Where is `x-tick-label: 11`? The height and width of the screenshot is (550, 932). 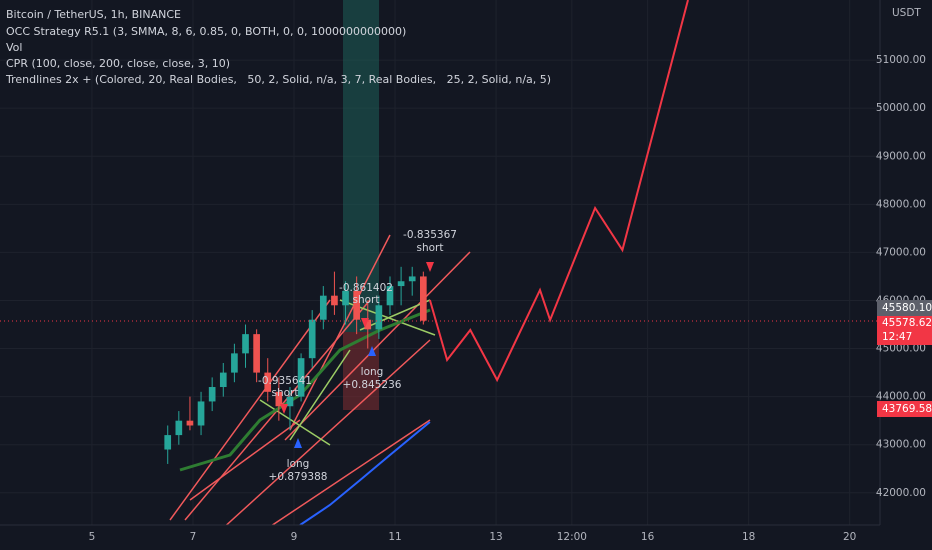 x-tick-label: 11 is located at coordinates (394, 537).